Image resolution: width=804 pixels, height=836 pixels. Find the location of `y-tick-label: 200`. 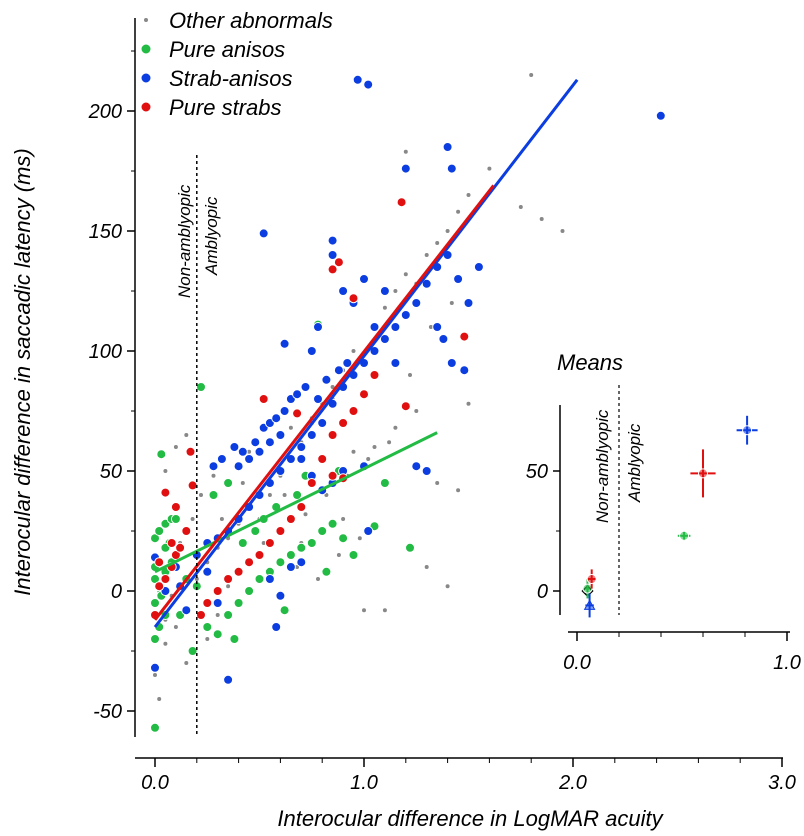

y-tick-label: 200 is located at coordinates (105, 112).